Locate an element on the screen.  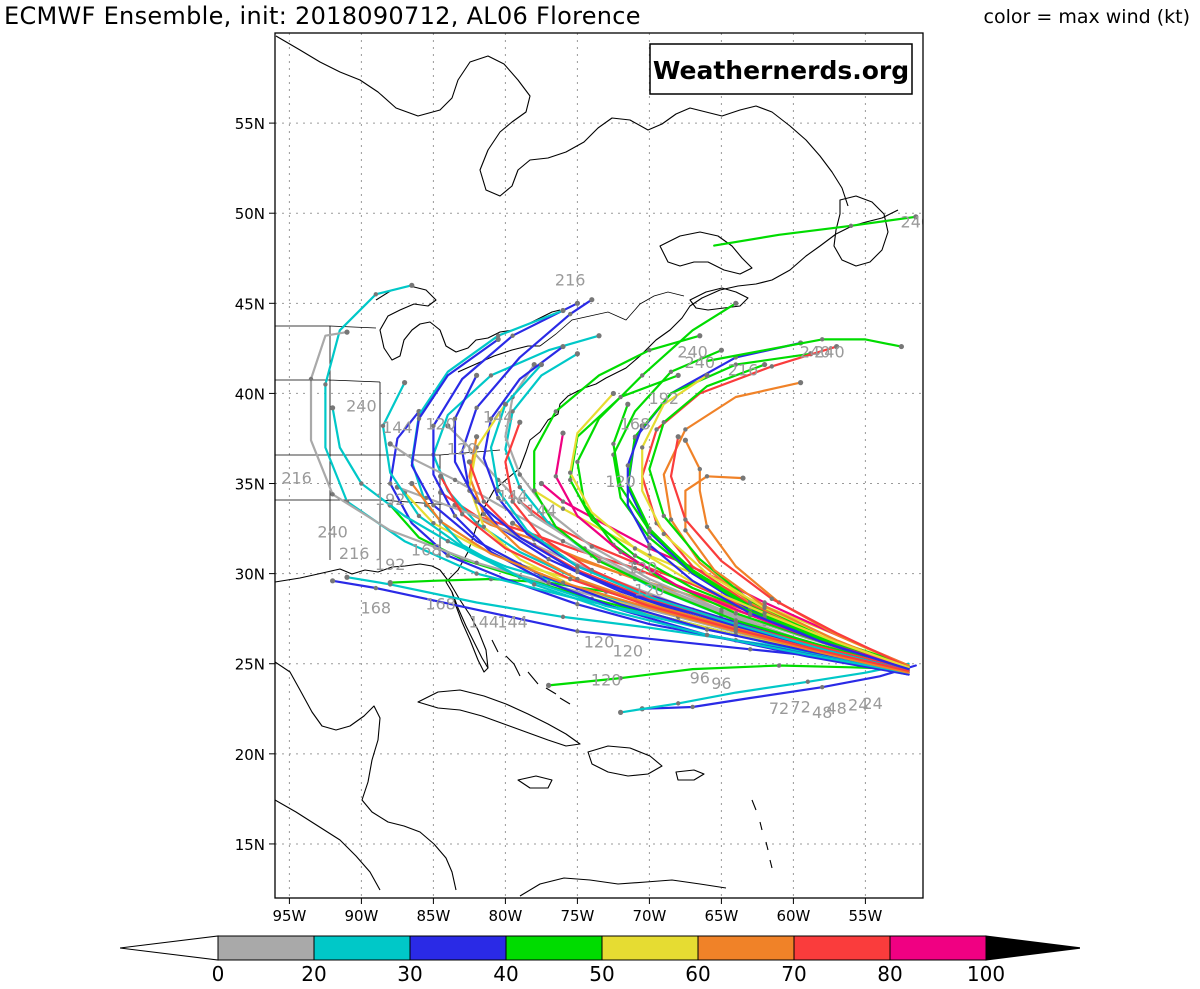
lat-tick-label: 25N is located at coordinates (250, 665).